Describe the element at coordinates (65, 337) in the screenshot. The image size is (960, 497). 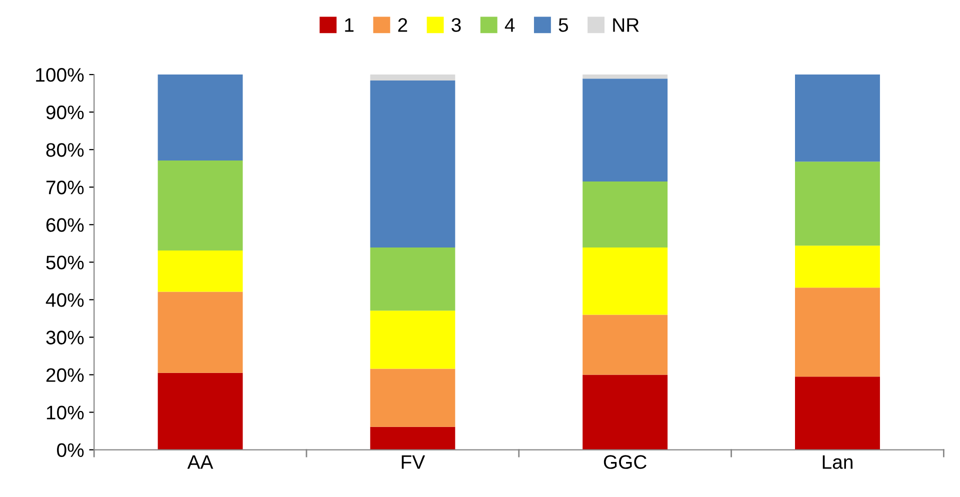
I see `y-tick-label: 30%` at that location.